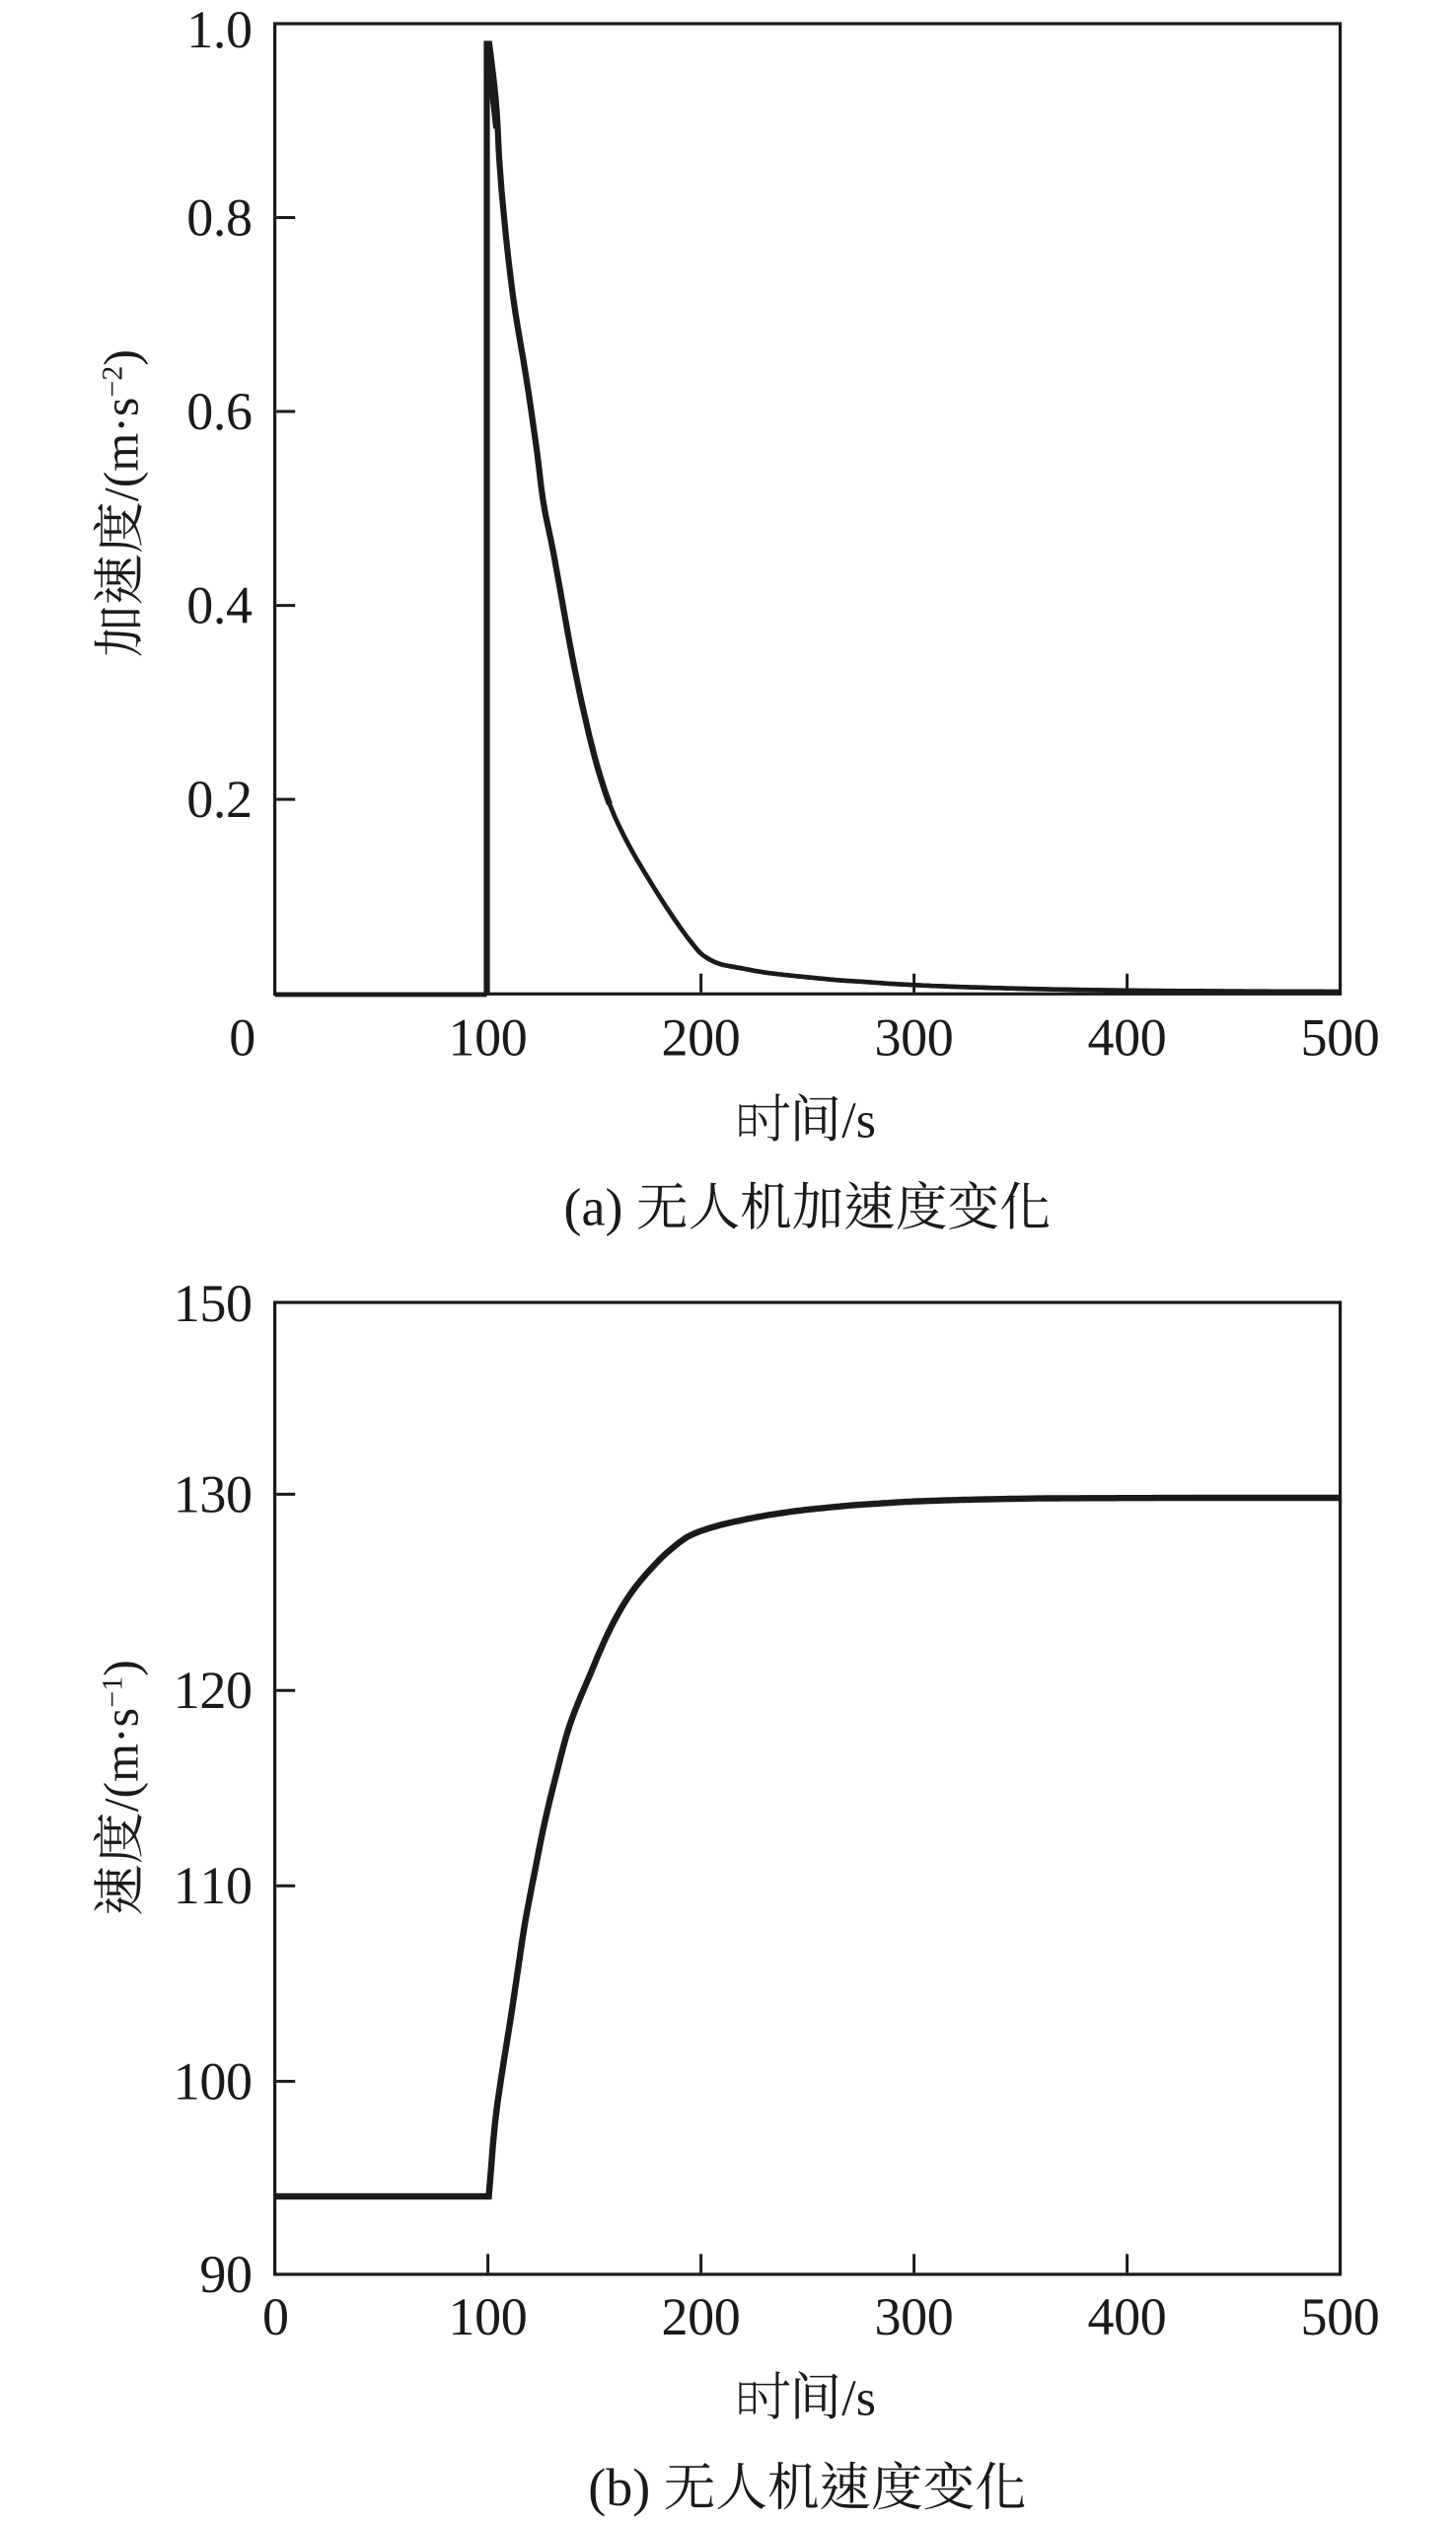 The width and height of the screenshot is (1456, 2522). What do you see at coordinates (219, 411) in the screenshot?
I see `svg-text: 0.6` at bounding box center [219, 411].